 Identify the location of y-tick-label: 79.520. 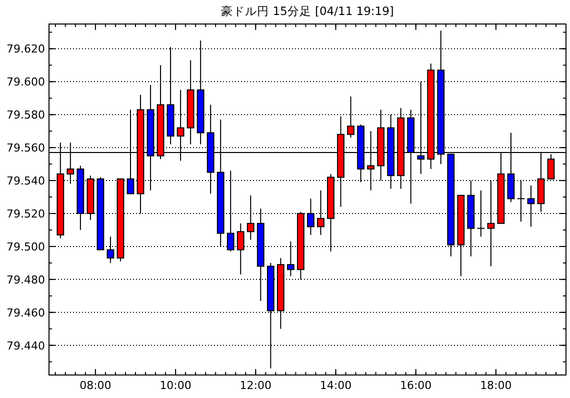
(25, 214).